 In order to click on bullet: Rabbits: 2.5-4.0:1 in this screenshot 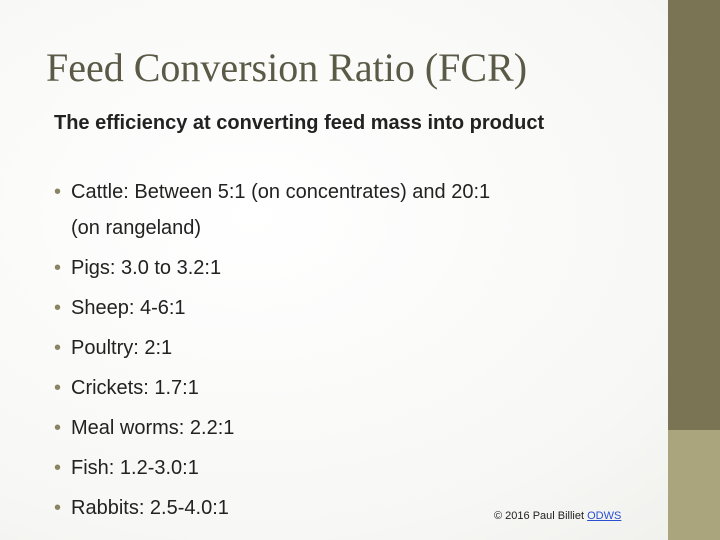, I will do `click(279, 508)`.